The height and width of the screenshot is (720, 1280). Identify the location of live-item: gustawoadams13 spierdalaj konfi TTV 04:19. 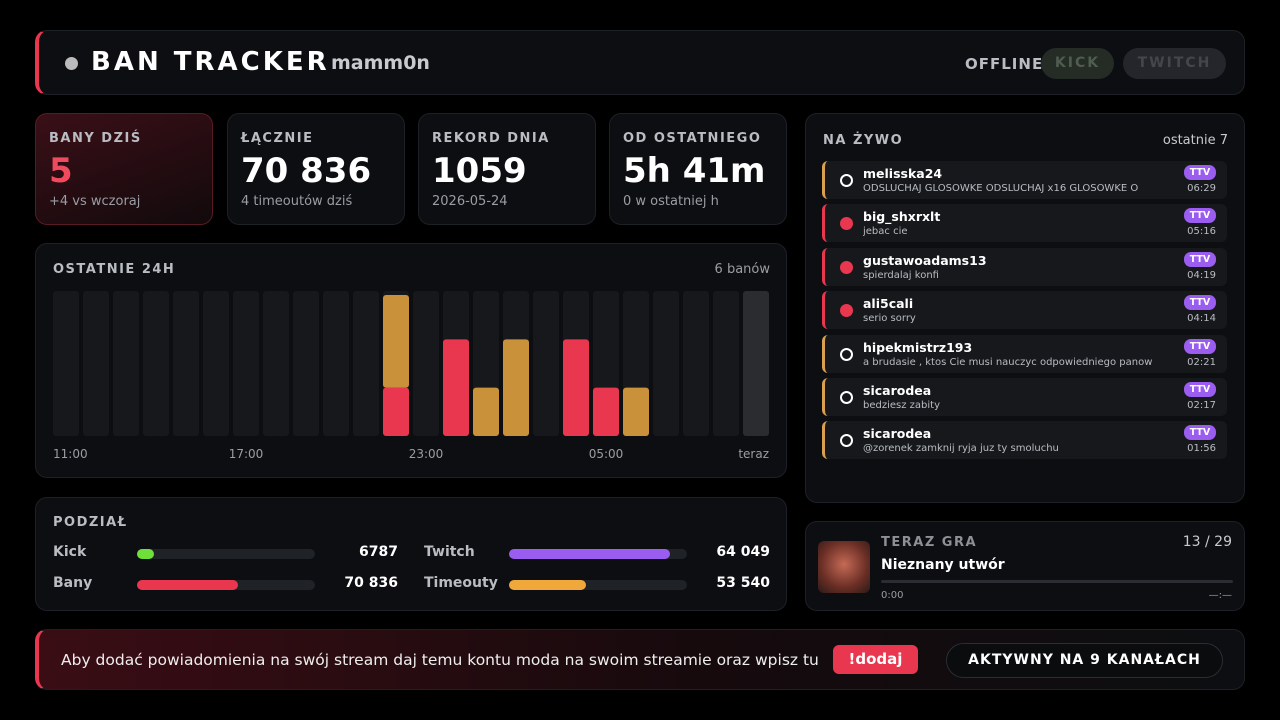
(1024, 266).